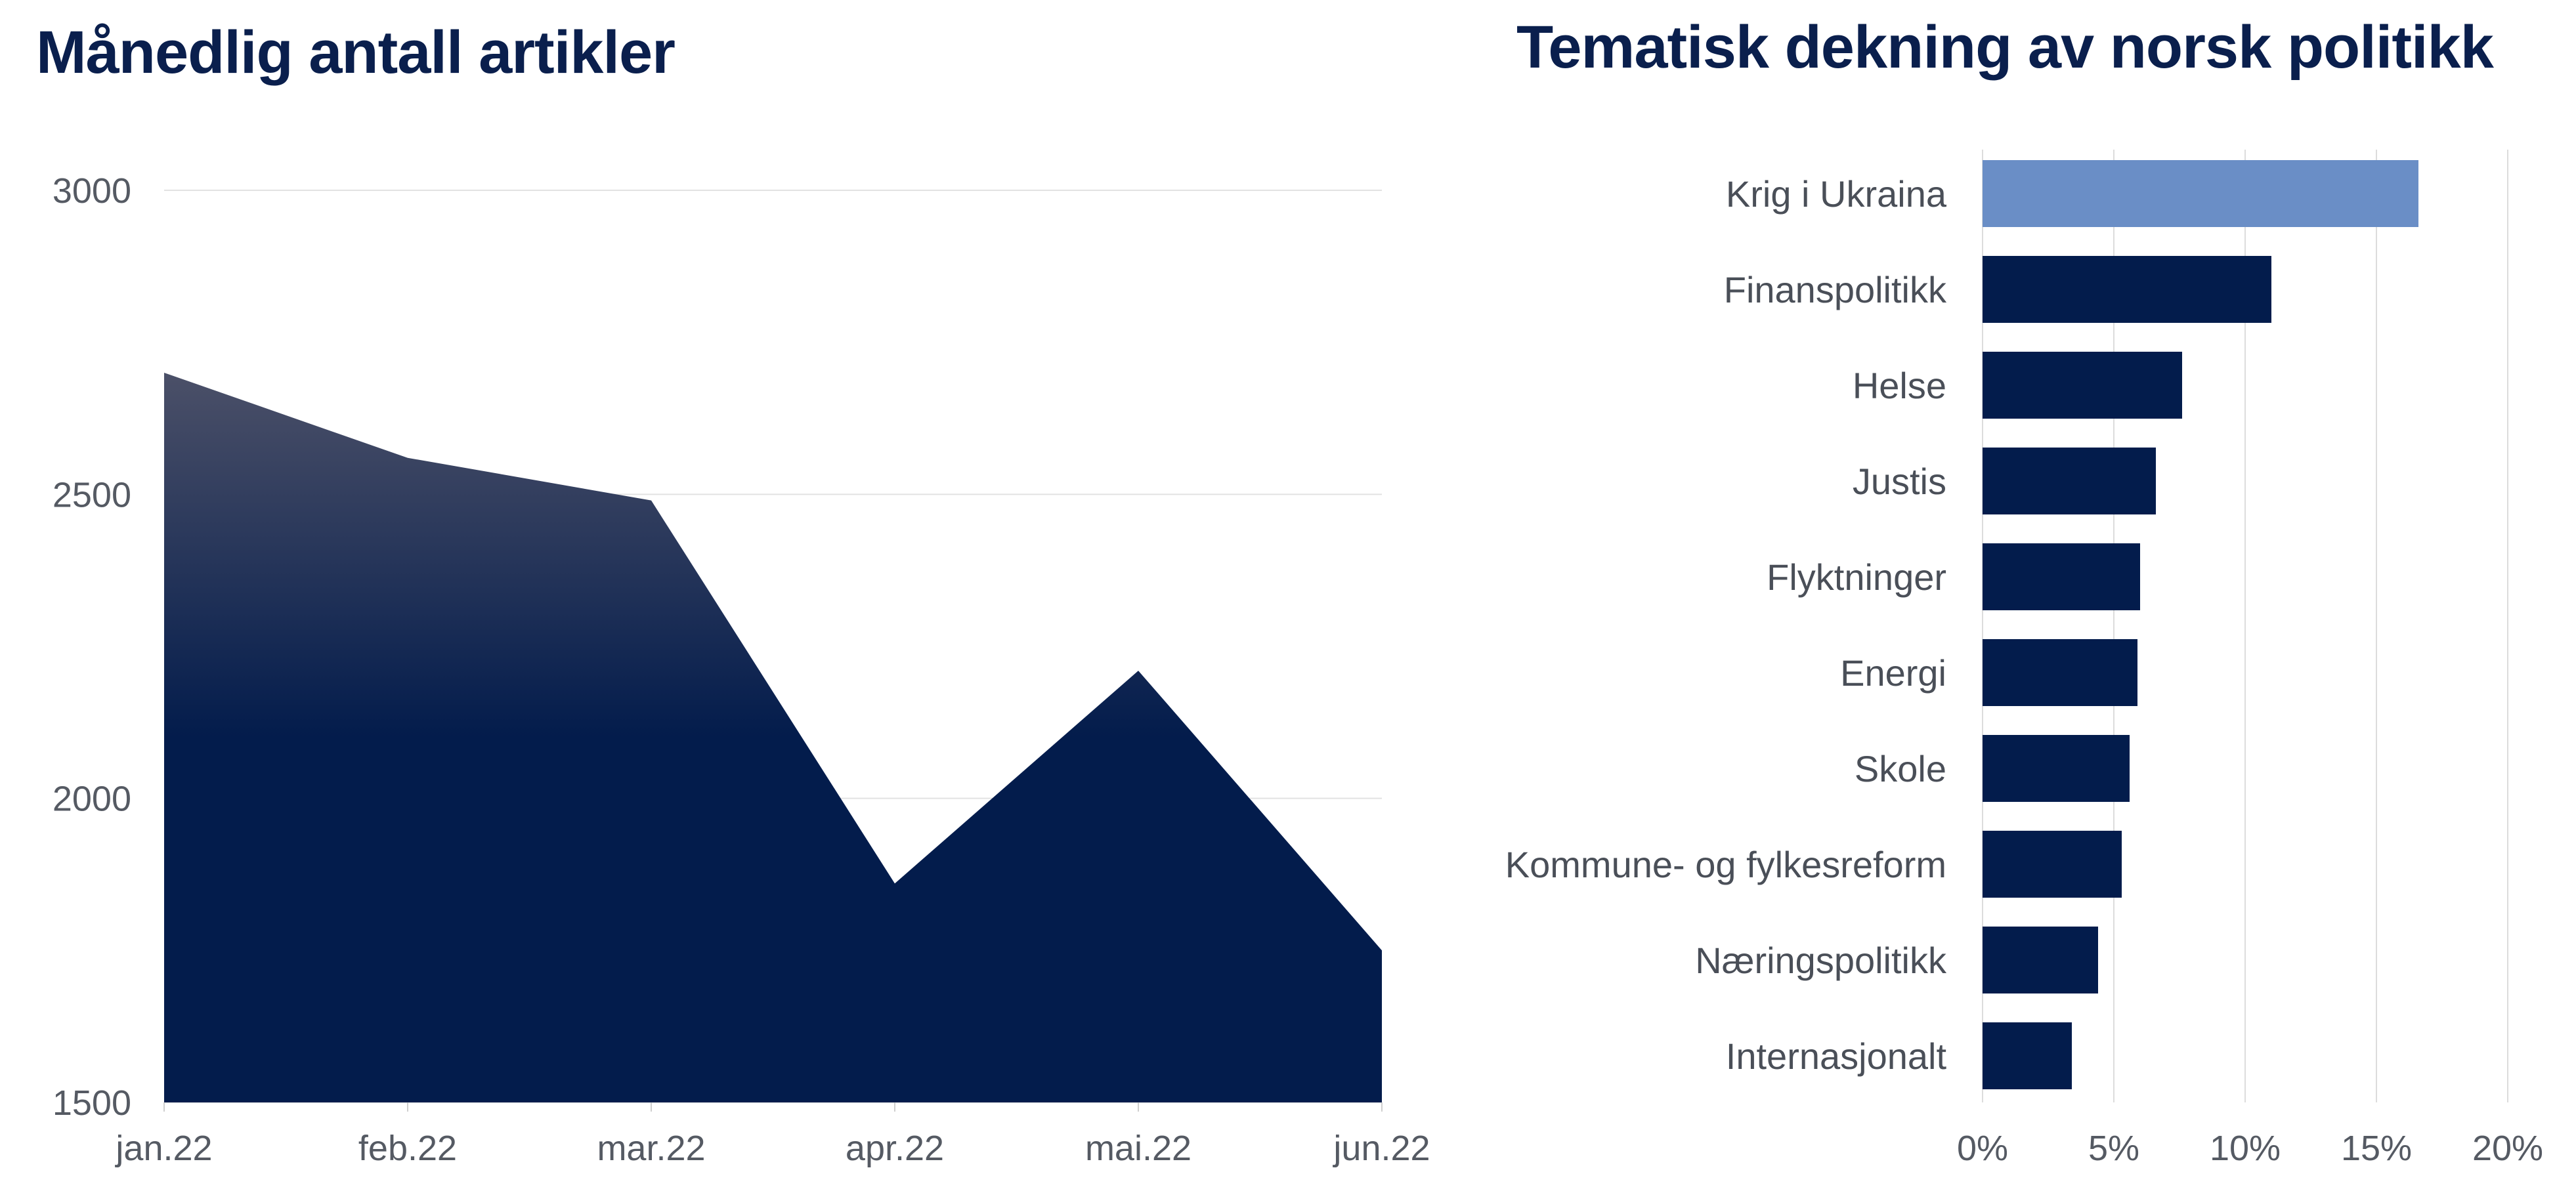 The height and width of the screenshot is (1191, 2576). Describe the element at coordinates (1893, 673) in the screenshot. I see `topic-category-label: Energi` at that location.